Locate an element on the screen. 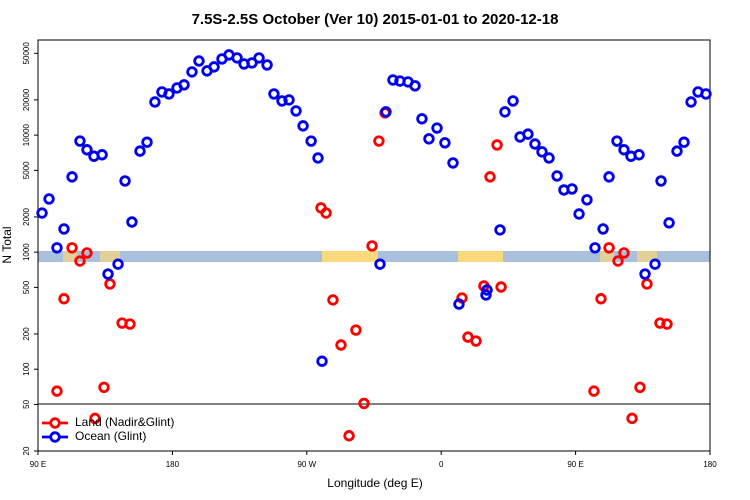 The width and height of the screenshot is (750, 500). y-tick-label: 1000 is located at coordinates (26, 252).